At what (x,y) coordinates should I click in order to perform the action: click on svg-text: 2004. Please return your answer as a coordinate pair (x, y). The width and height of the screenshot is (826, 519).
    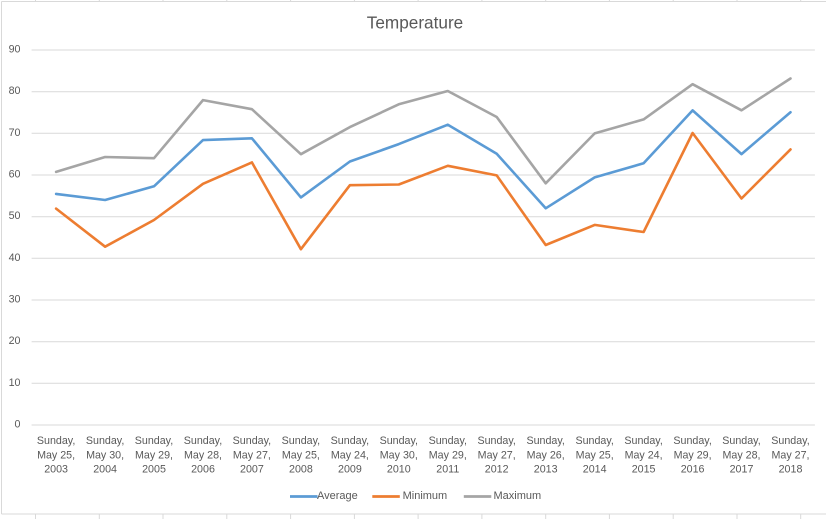
    Looking at the image, I should click on (105, 470).